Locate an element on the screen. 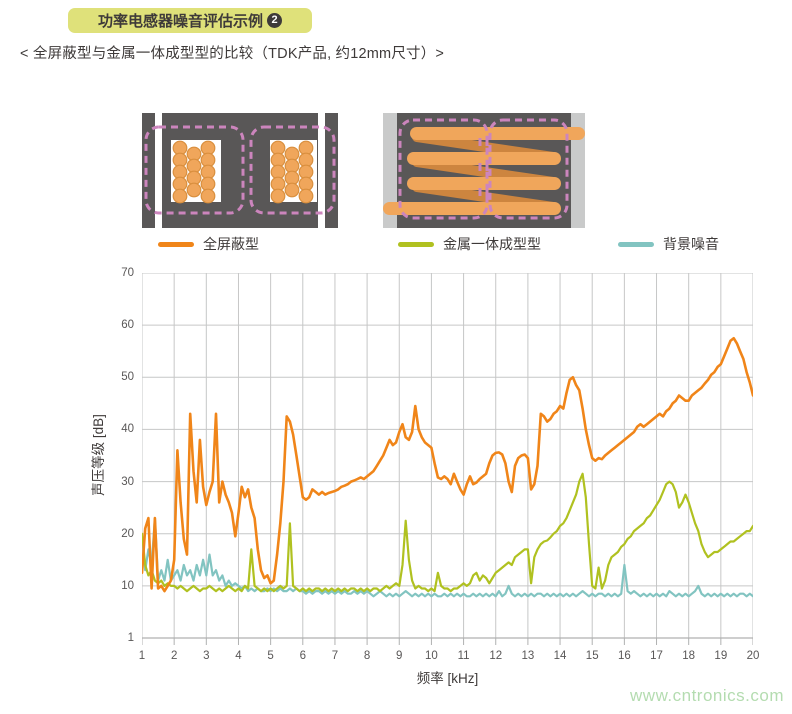  title-badge: 功率电感器噪音评估示例 2 is located at coordinates (190, 20).